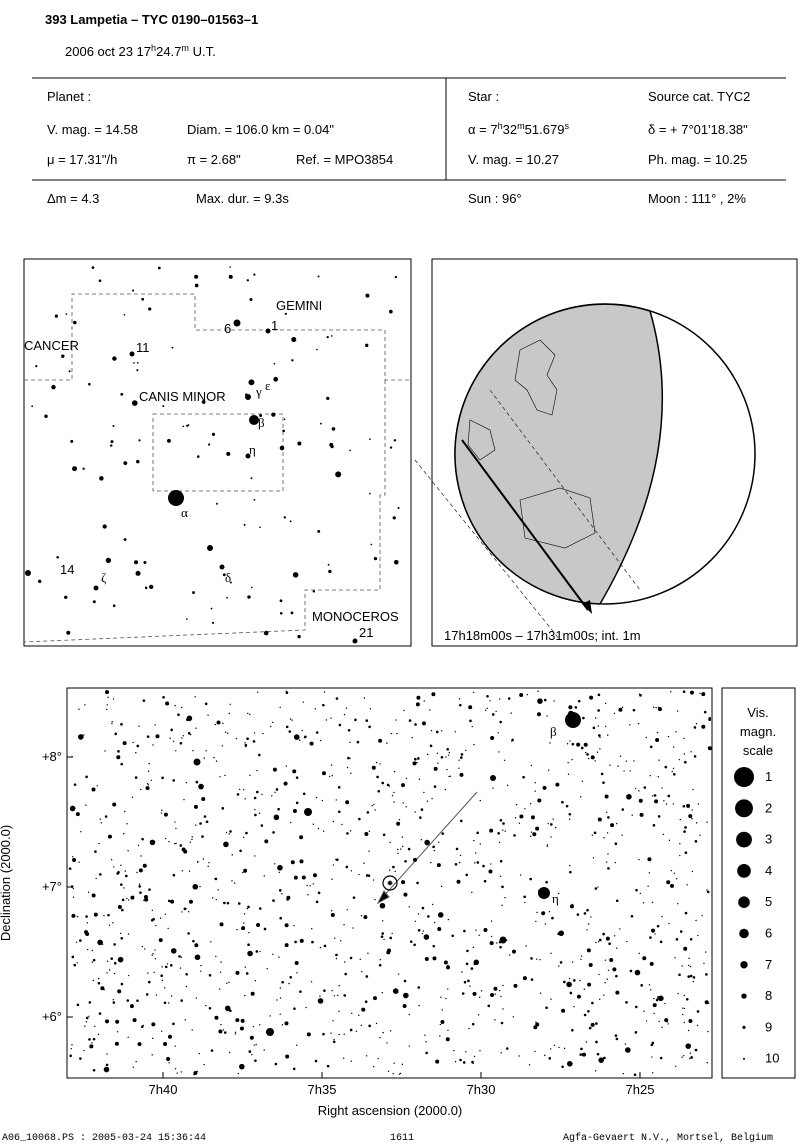  What do you see at coordinates (228, 577) in the screenshot?
I see `star-label: δ` at bounding box center [228, 577].